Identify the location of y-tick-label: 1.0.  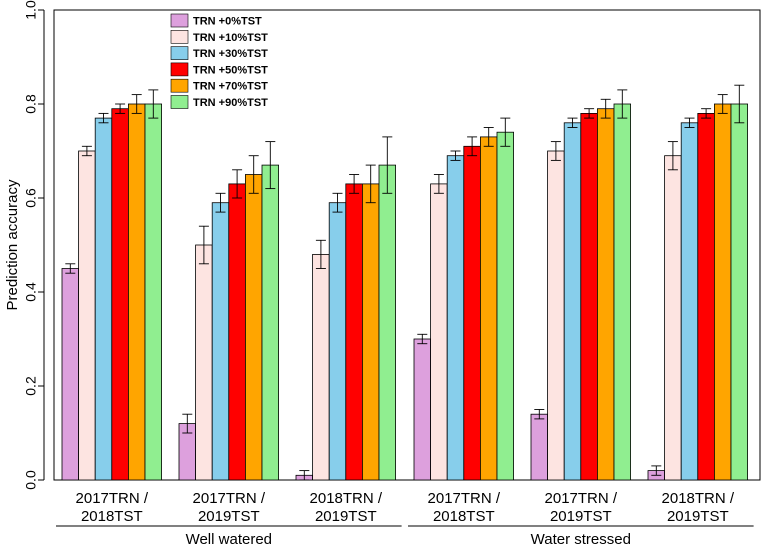
(31, 10).